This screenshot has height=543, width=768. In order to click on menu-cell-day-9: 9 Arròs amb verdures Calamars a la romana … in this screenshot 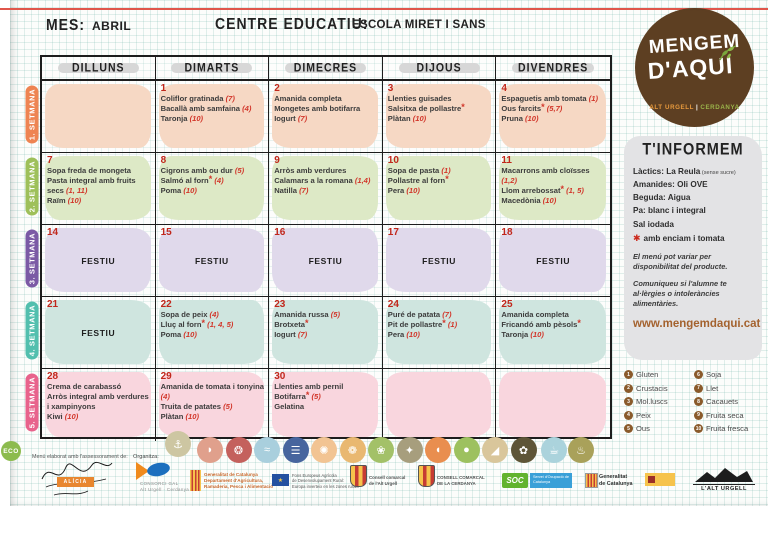, I will do `click(326, 189)`.